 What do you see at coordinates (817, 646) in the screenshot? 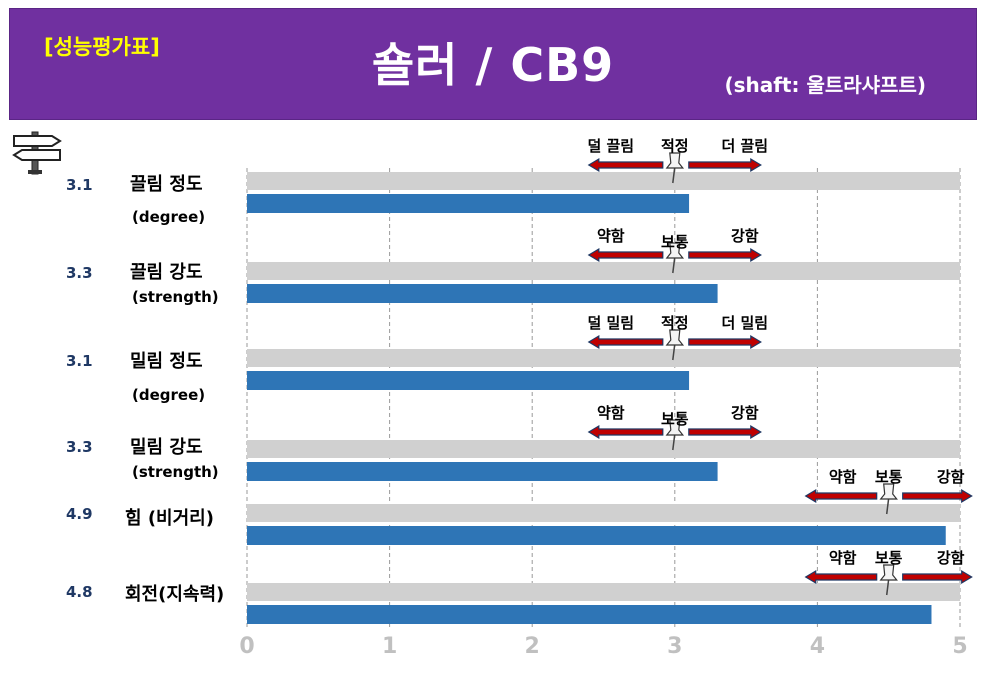
I see `x-tick-label: 4` at bounding box center [817, 646].